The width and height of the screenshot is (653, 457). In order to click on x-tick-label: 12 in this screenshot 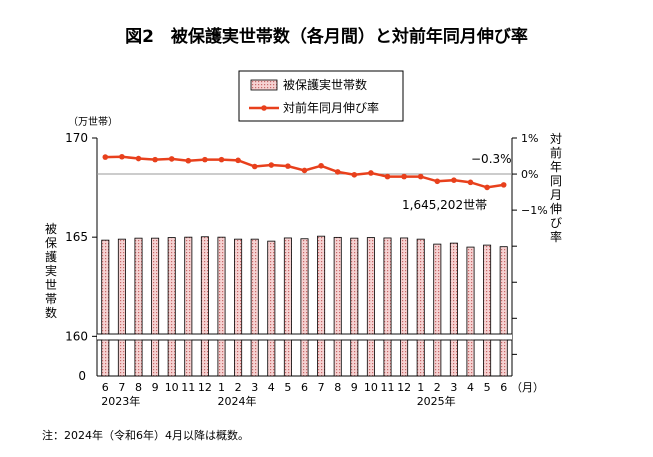, I will do `click(205, 387)`.